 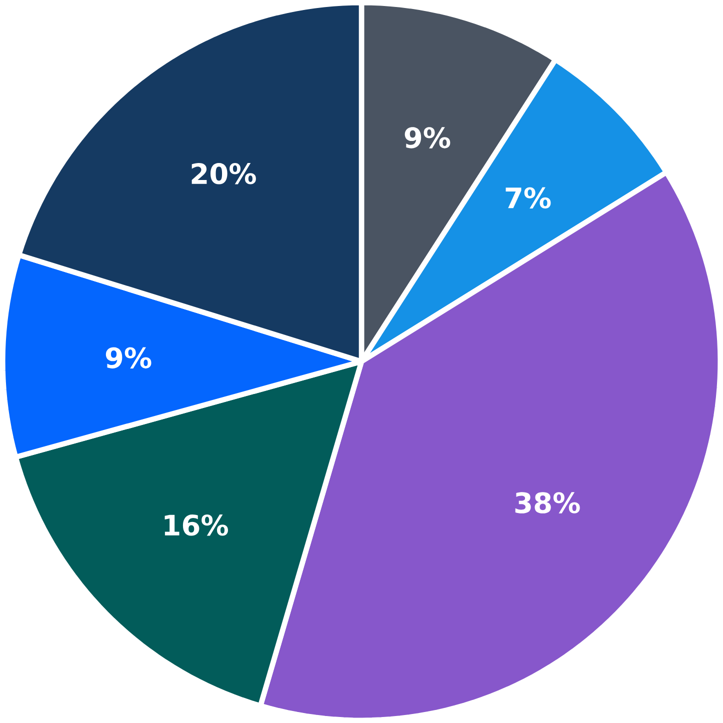 What do you see at coordinates (547, 503) in the screenshot?
I see `data-label: 38%` at bounding box center [547, 503].